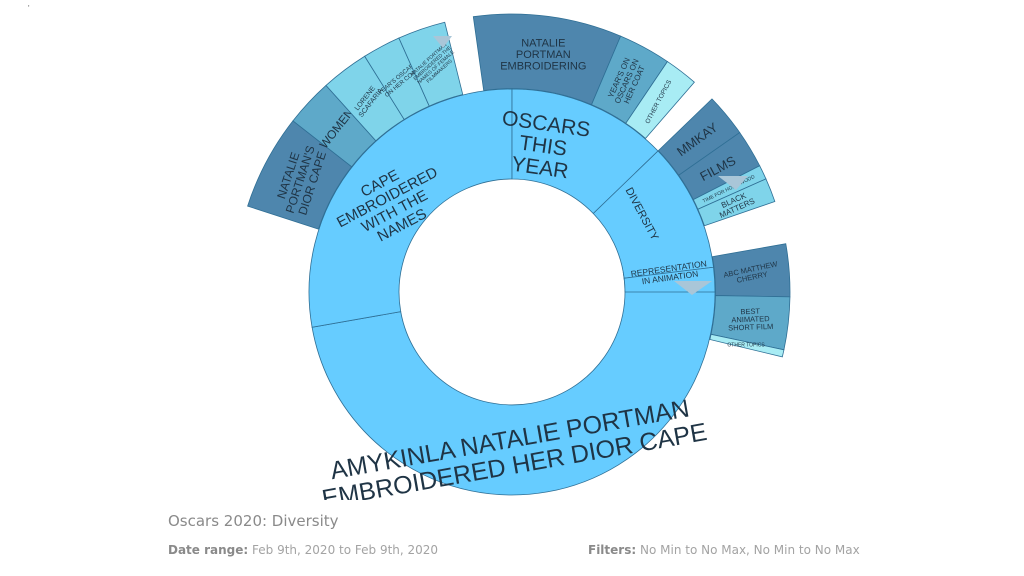 The height and width of the screenshot is (576, 1024). Describe the element at coordinates (410, 208) in the screenshot. I see `sunburst-segment-ring1` at that location.